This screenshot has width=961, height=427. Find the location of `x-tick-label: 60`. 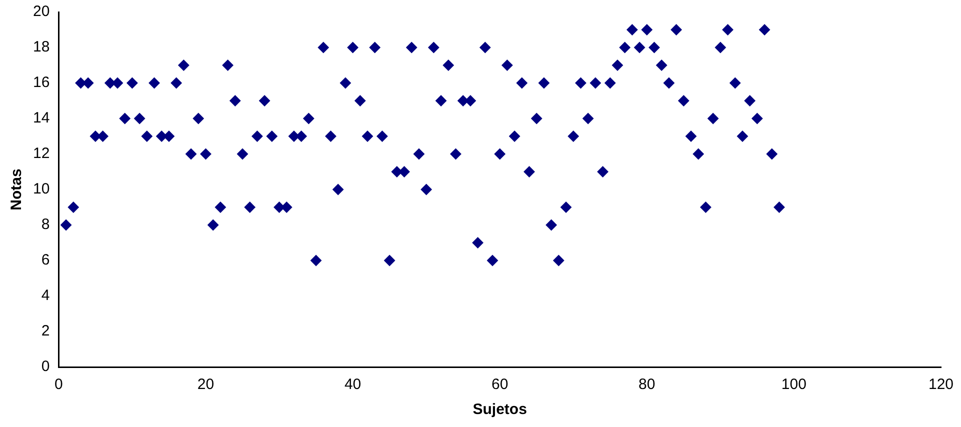

x-tick-label: 60 is located at coordinates (500, 385).